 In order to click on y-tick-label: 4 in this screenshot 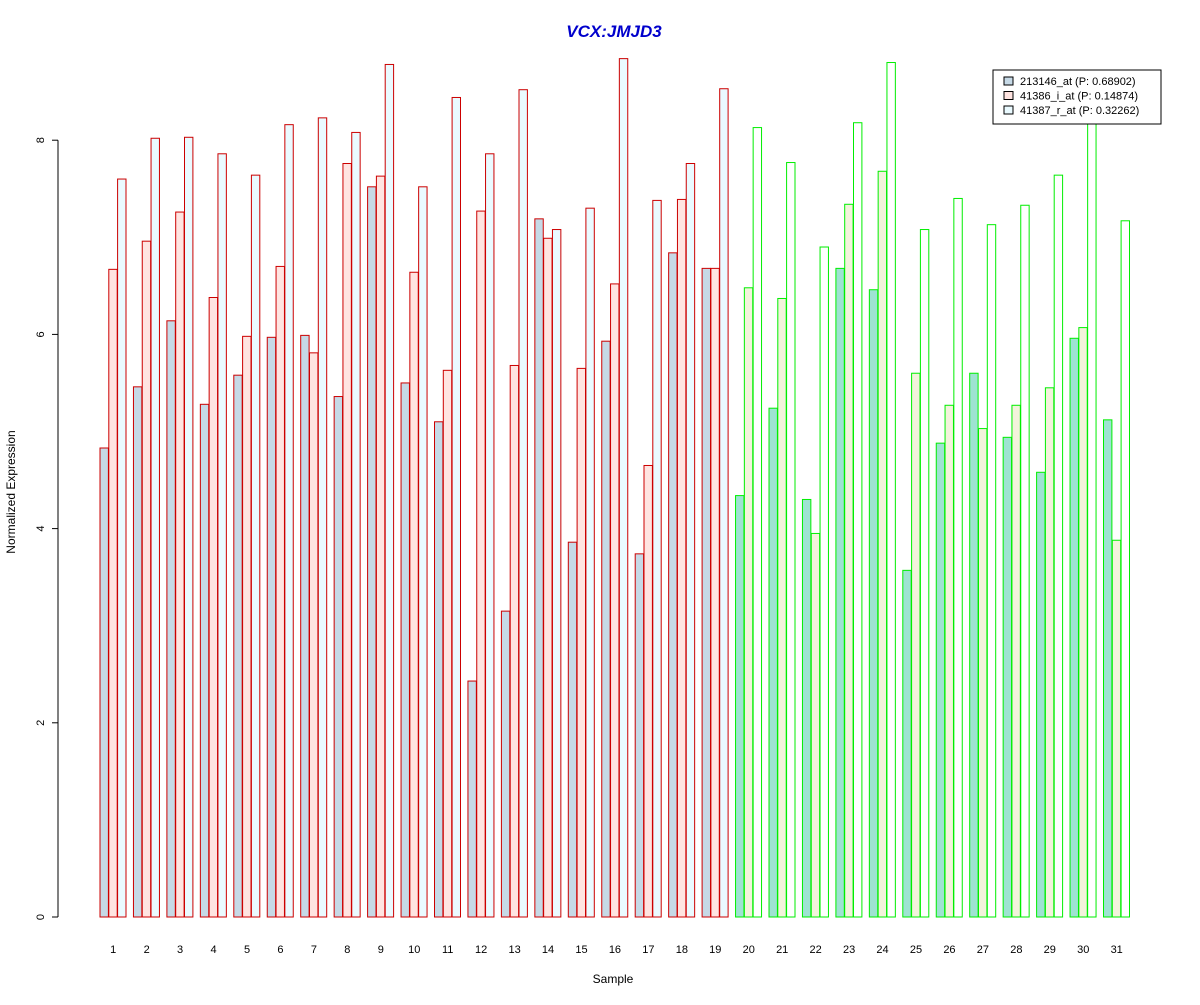, I will do `click(41, 529)`.